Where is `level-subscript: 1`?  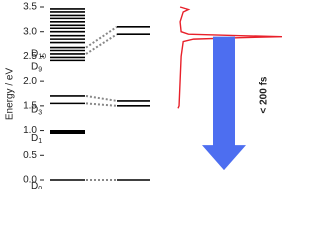 level-subscript: 1 is located at coordinates (40, 141).